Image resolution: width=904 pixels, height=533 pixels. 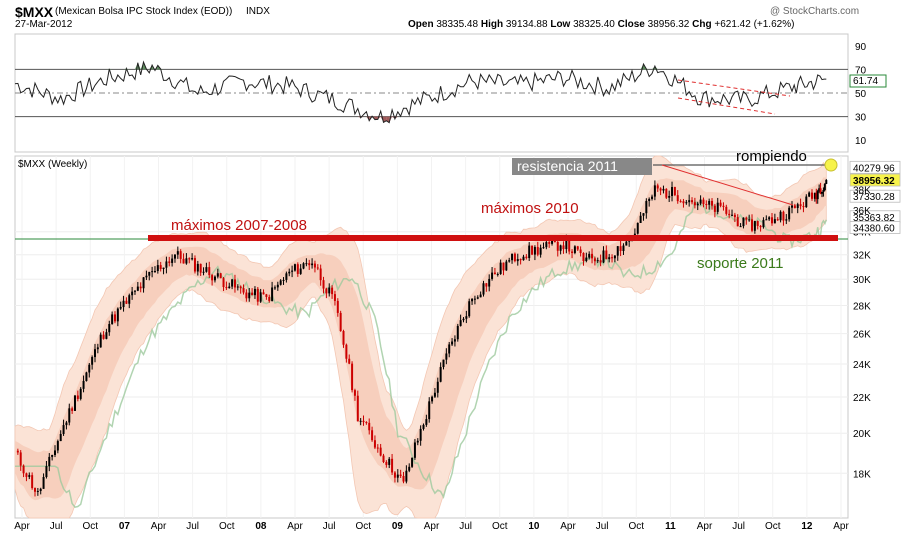 I want to click on chg-label: Chg, so click(x=702, y=24).